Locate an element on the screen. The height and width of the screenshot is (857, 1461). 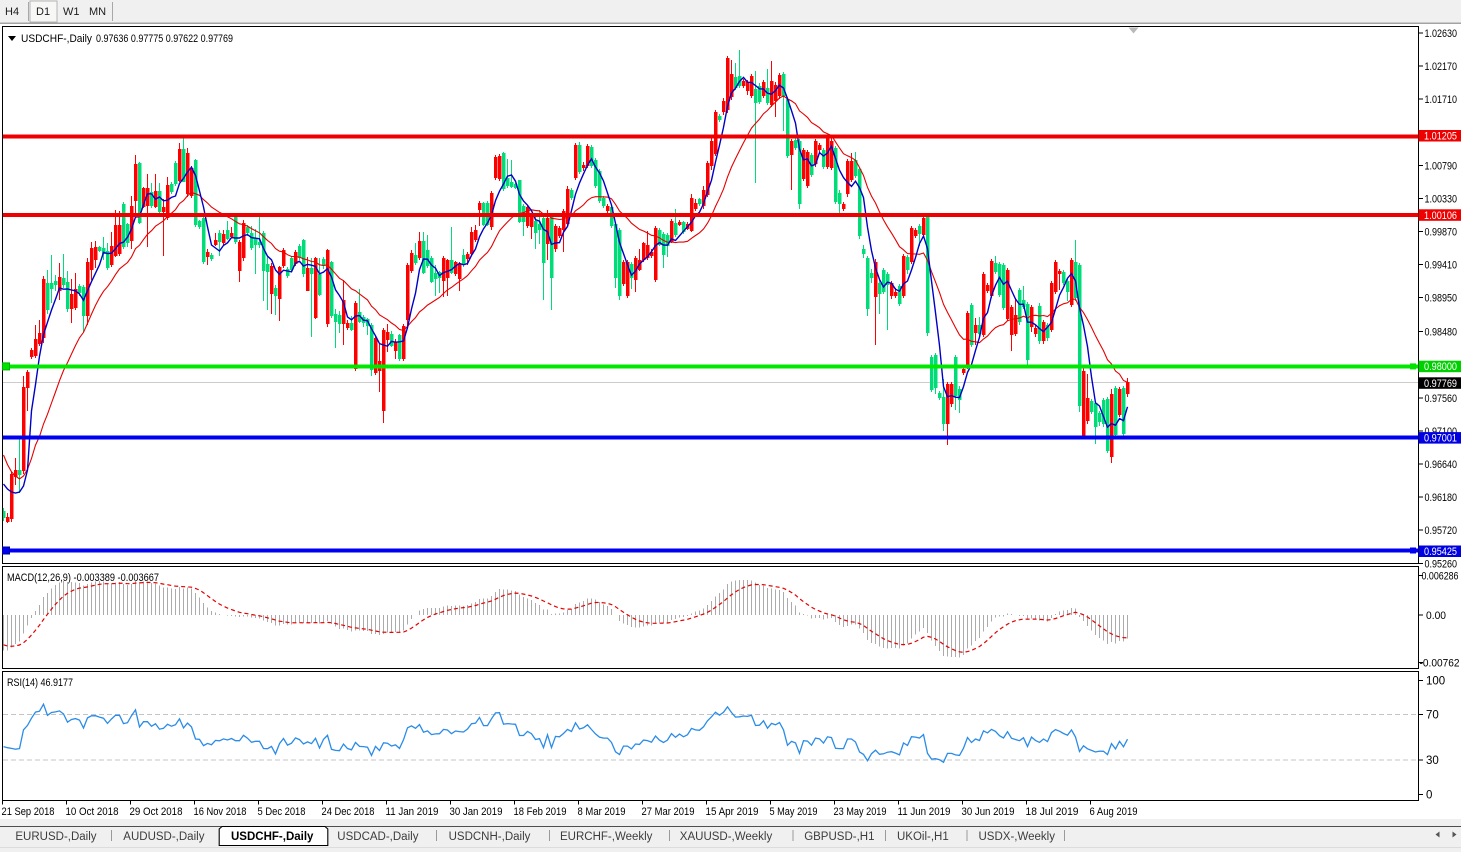
svg-text: -0.00762 is located at coordinates (1440, 664).